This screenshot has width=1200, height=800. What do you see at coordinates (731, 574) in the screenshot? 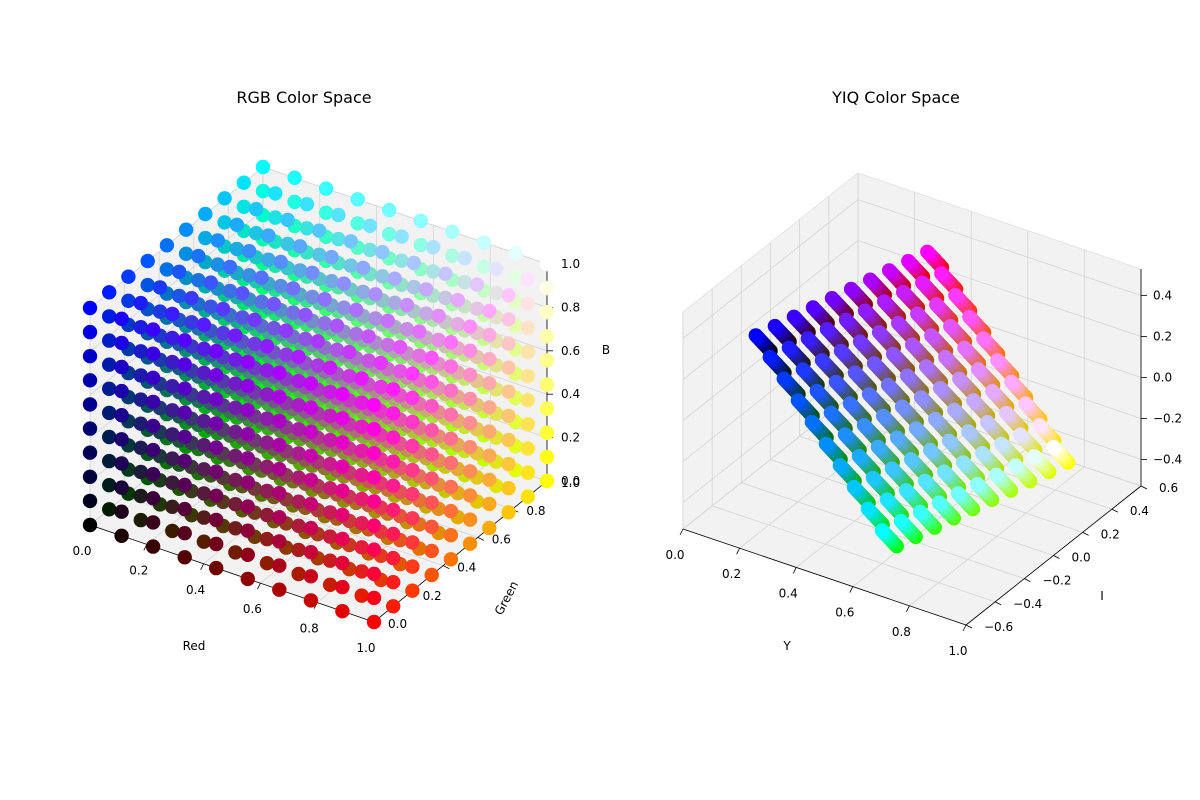
I see `x-tick-label: 0.2` at bounding box center [731, 574].